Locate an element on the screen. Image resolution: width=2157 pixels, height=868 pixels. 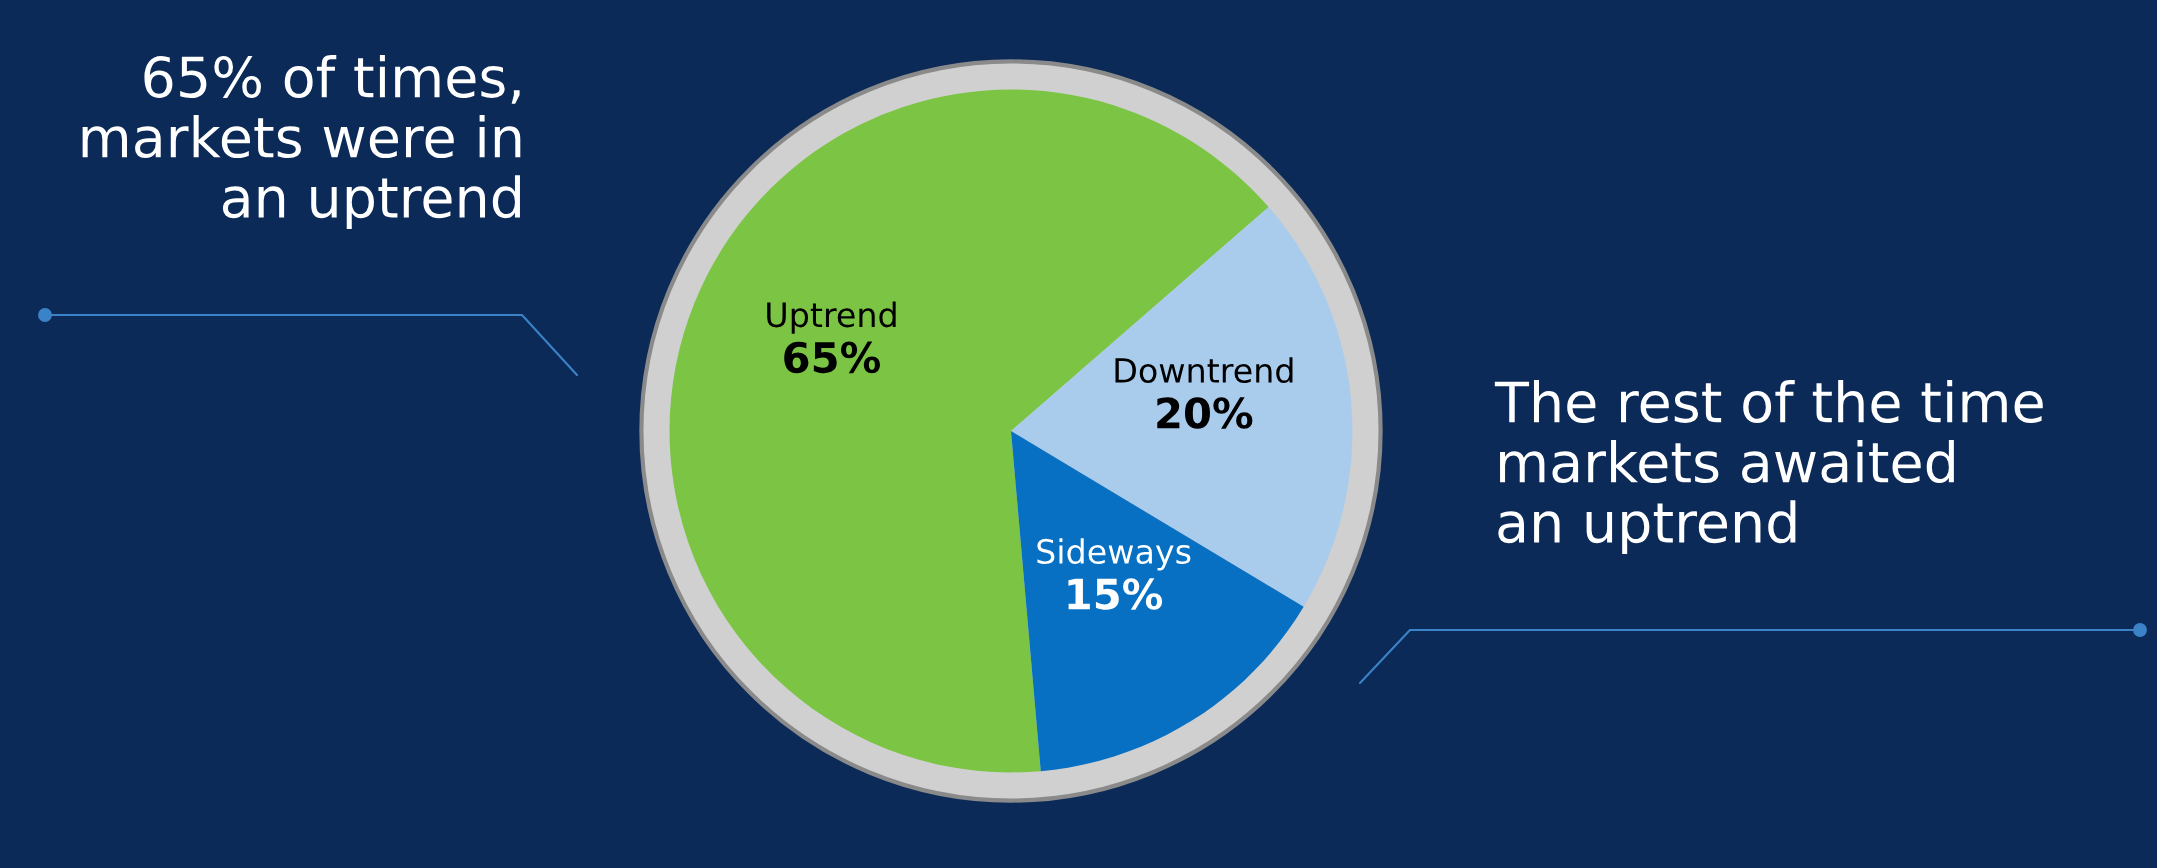
data-label: 15% is located at coordinates (1115, 594).